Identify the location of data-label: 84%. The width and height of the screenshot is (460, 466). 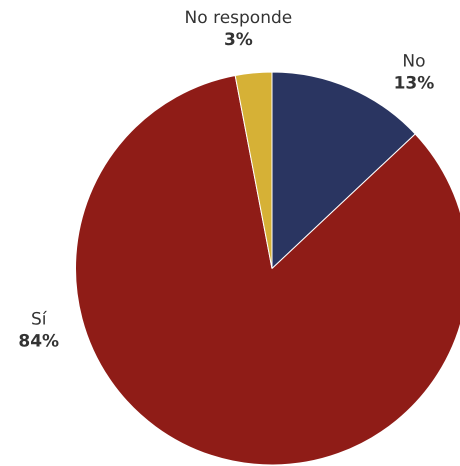
(39, 341).